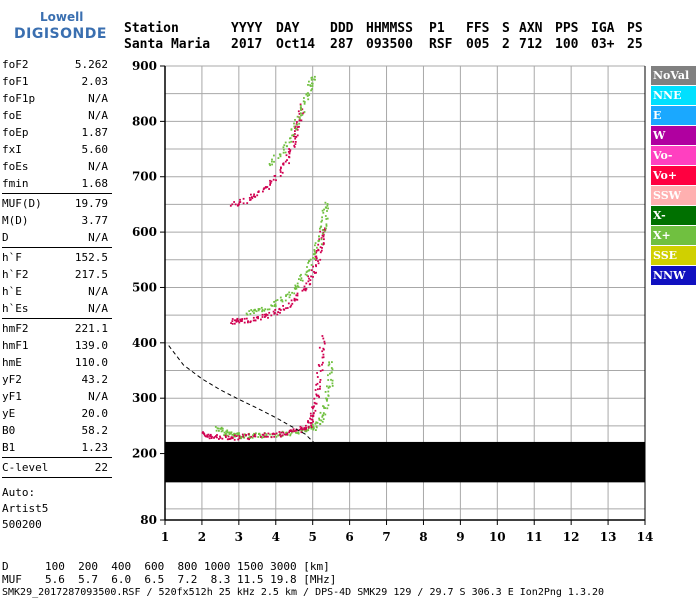  Describe the element at coordinates (12, 379) in the screenshot. I see `param-name: yF2` at that location.